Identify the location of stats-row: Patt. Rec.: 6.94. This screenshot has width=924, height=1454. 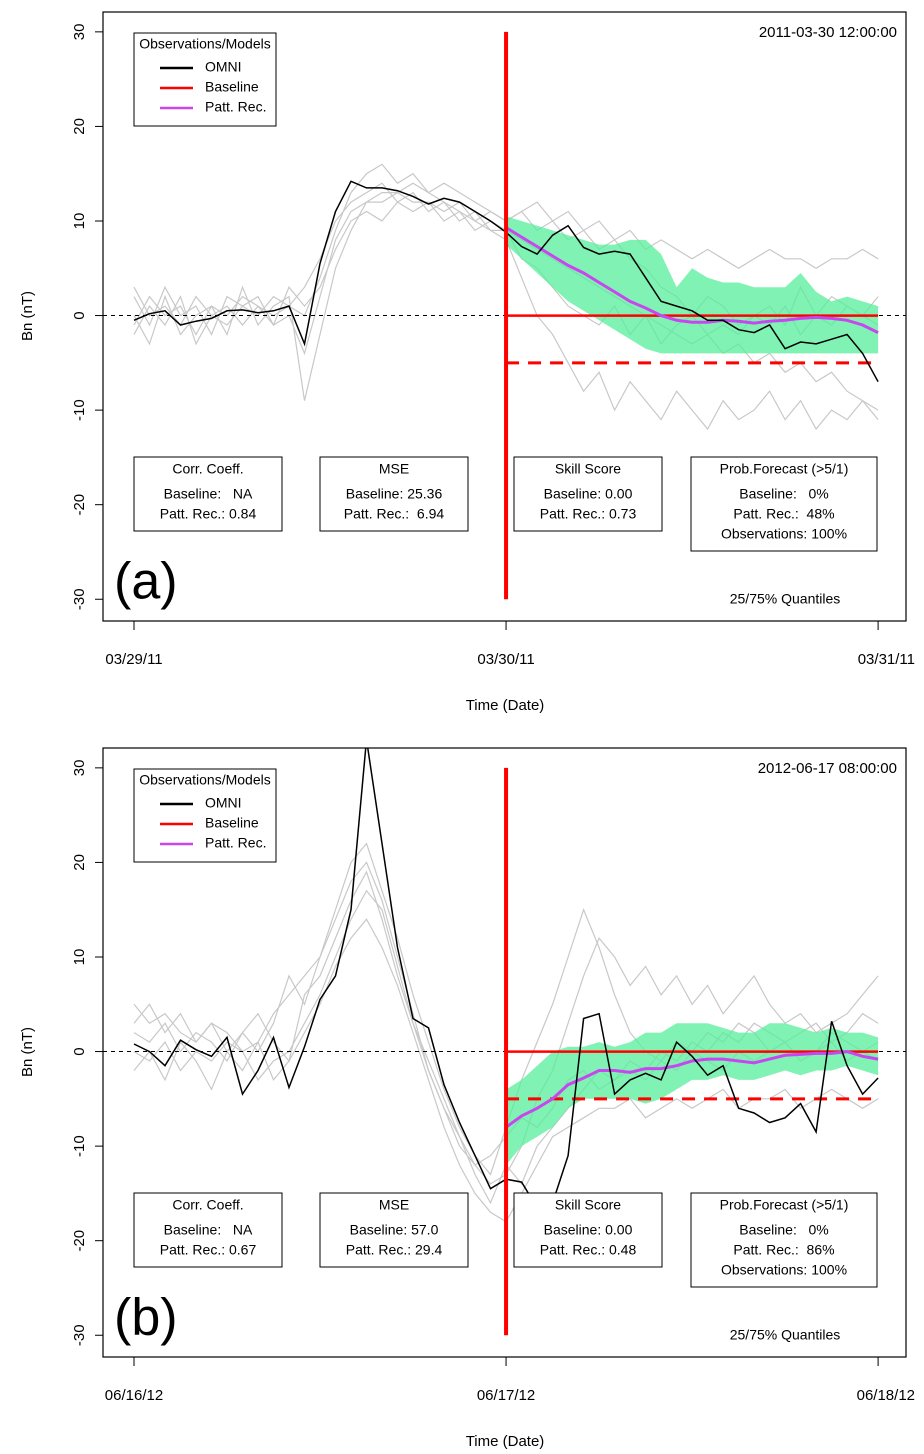
(394, 514).